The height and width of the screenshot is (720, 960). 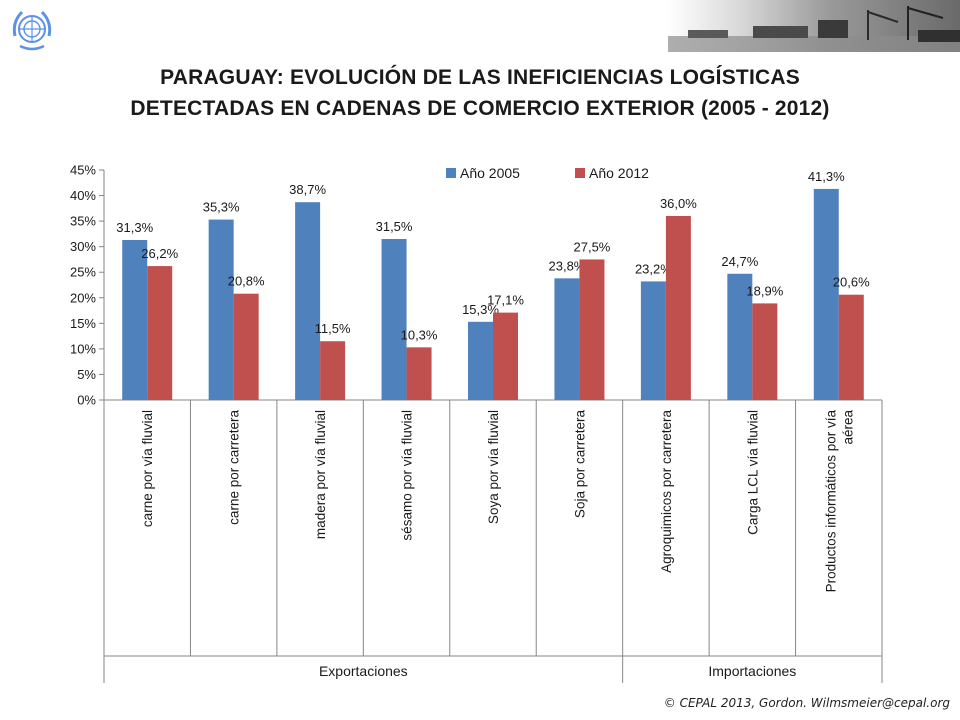 I want to click on category-label: Carga LCL vía fluvial, so click(x=752, y=472).